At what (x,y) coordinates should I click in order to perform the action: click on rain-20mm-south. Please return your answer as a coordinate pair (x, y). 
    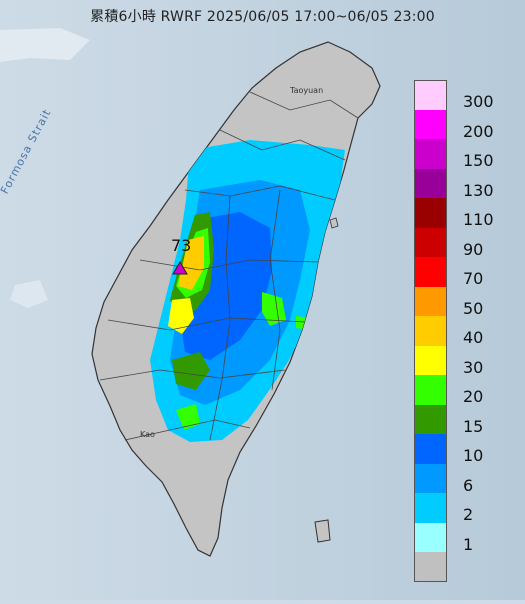
    Looking at the image, I should click on (188, 417).